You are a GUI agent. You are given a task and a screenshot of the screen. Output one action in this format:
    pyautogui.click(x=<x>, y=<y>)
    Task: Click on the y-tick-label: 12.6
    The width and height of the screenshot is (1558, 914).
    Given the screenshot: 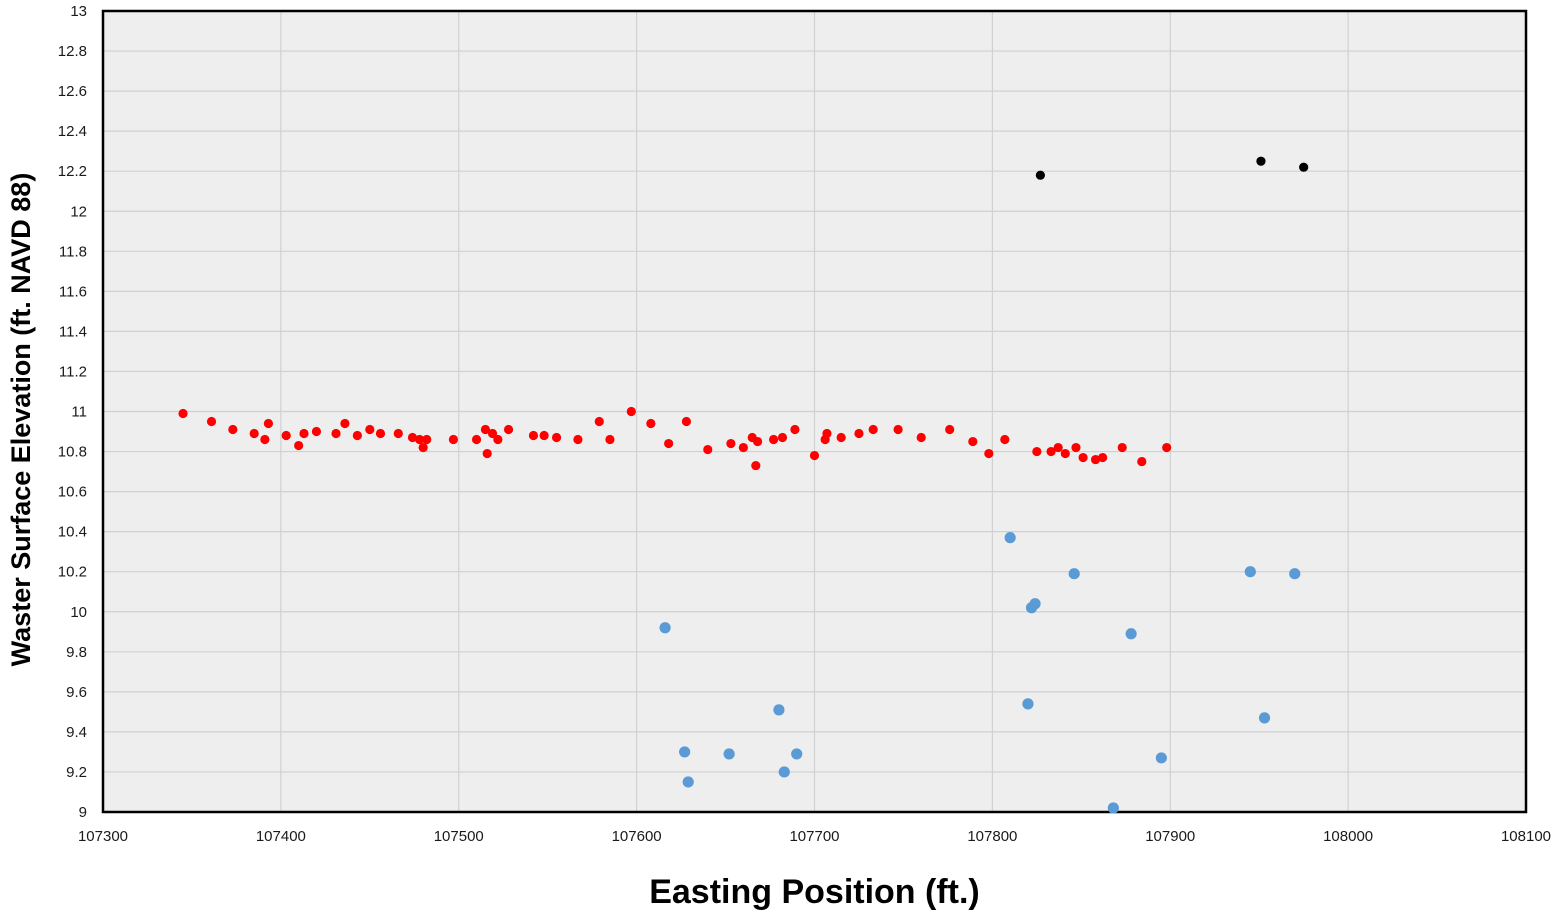 What is the action you would take?
    pyautogui.click(x=72, y=91)
    